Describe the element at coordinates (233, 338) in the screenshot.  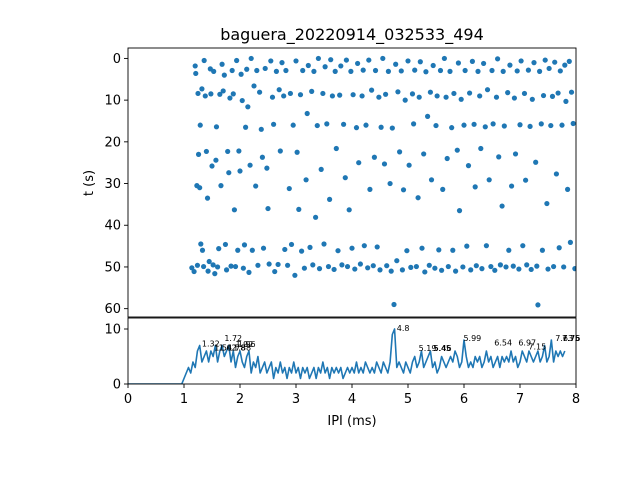
I see `peak-label: 1.72` at that location.